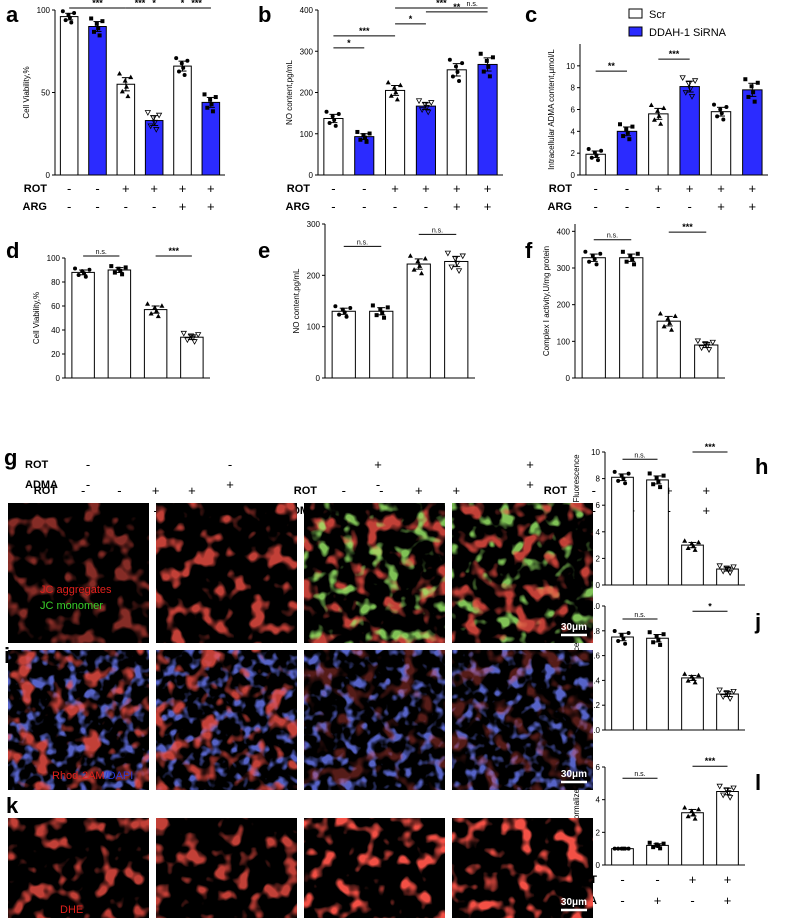 The image size is (790, 923). Describe the element at coordinates (12, 14) in the screenshot. I see `panel-letter-a: a` at that location.